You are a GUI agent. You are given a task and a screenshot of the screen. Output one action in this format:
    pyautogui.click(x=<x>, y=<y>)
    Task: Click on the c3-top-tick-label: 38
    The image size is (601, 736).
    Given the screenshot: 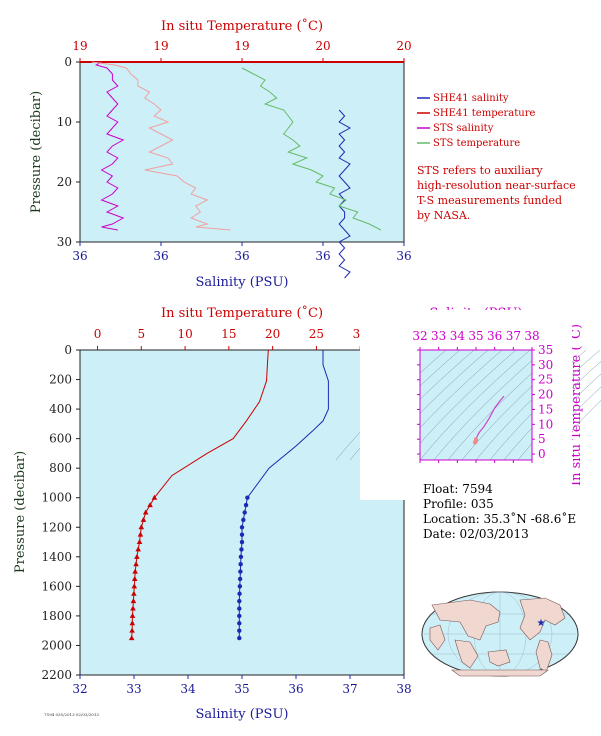 What is the action you would take?
    pyautogui.click(x=531, y=336)
    